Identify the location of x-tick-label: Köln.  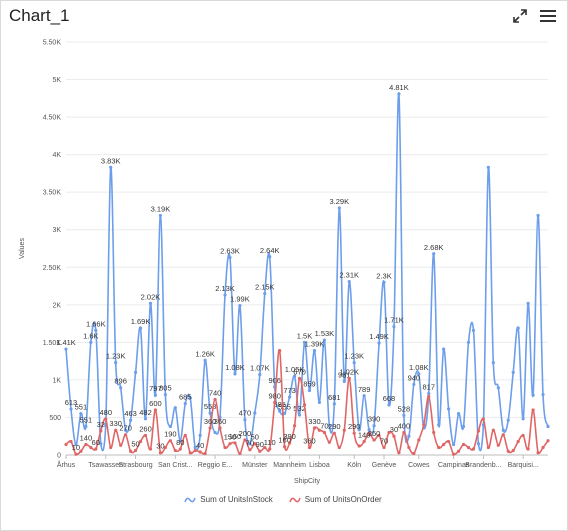
(354, 465).